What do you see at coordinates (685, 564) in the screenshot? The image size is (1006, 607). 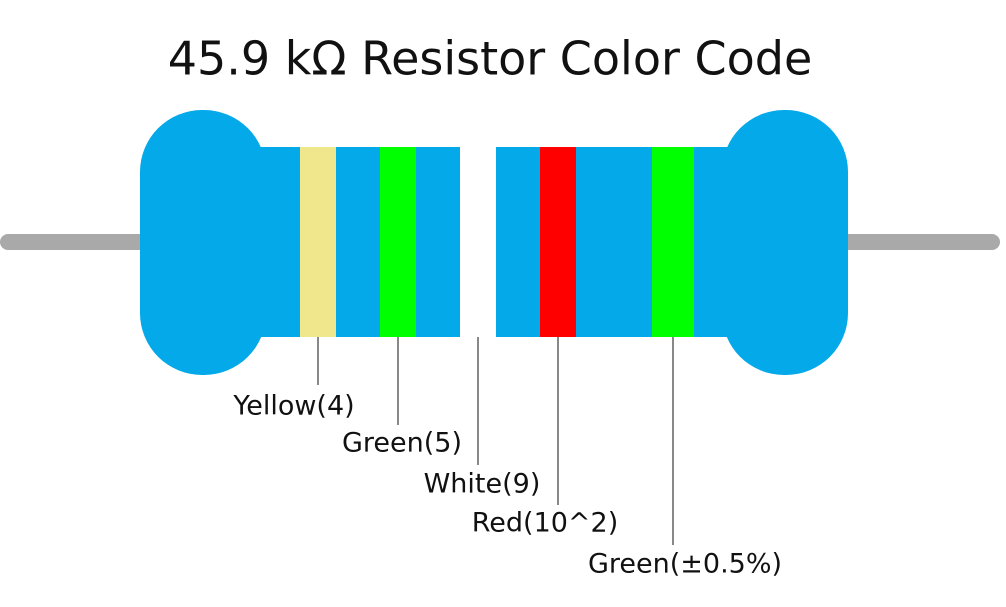 I see `band-label: Green(±0.5%)` at bounding box center [685, 564].